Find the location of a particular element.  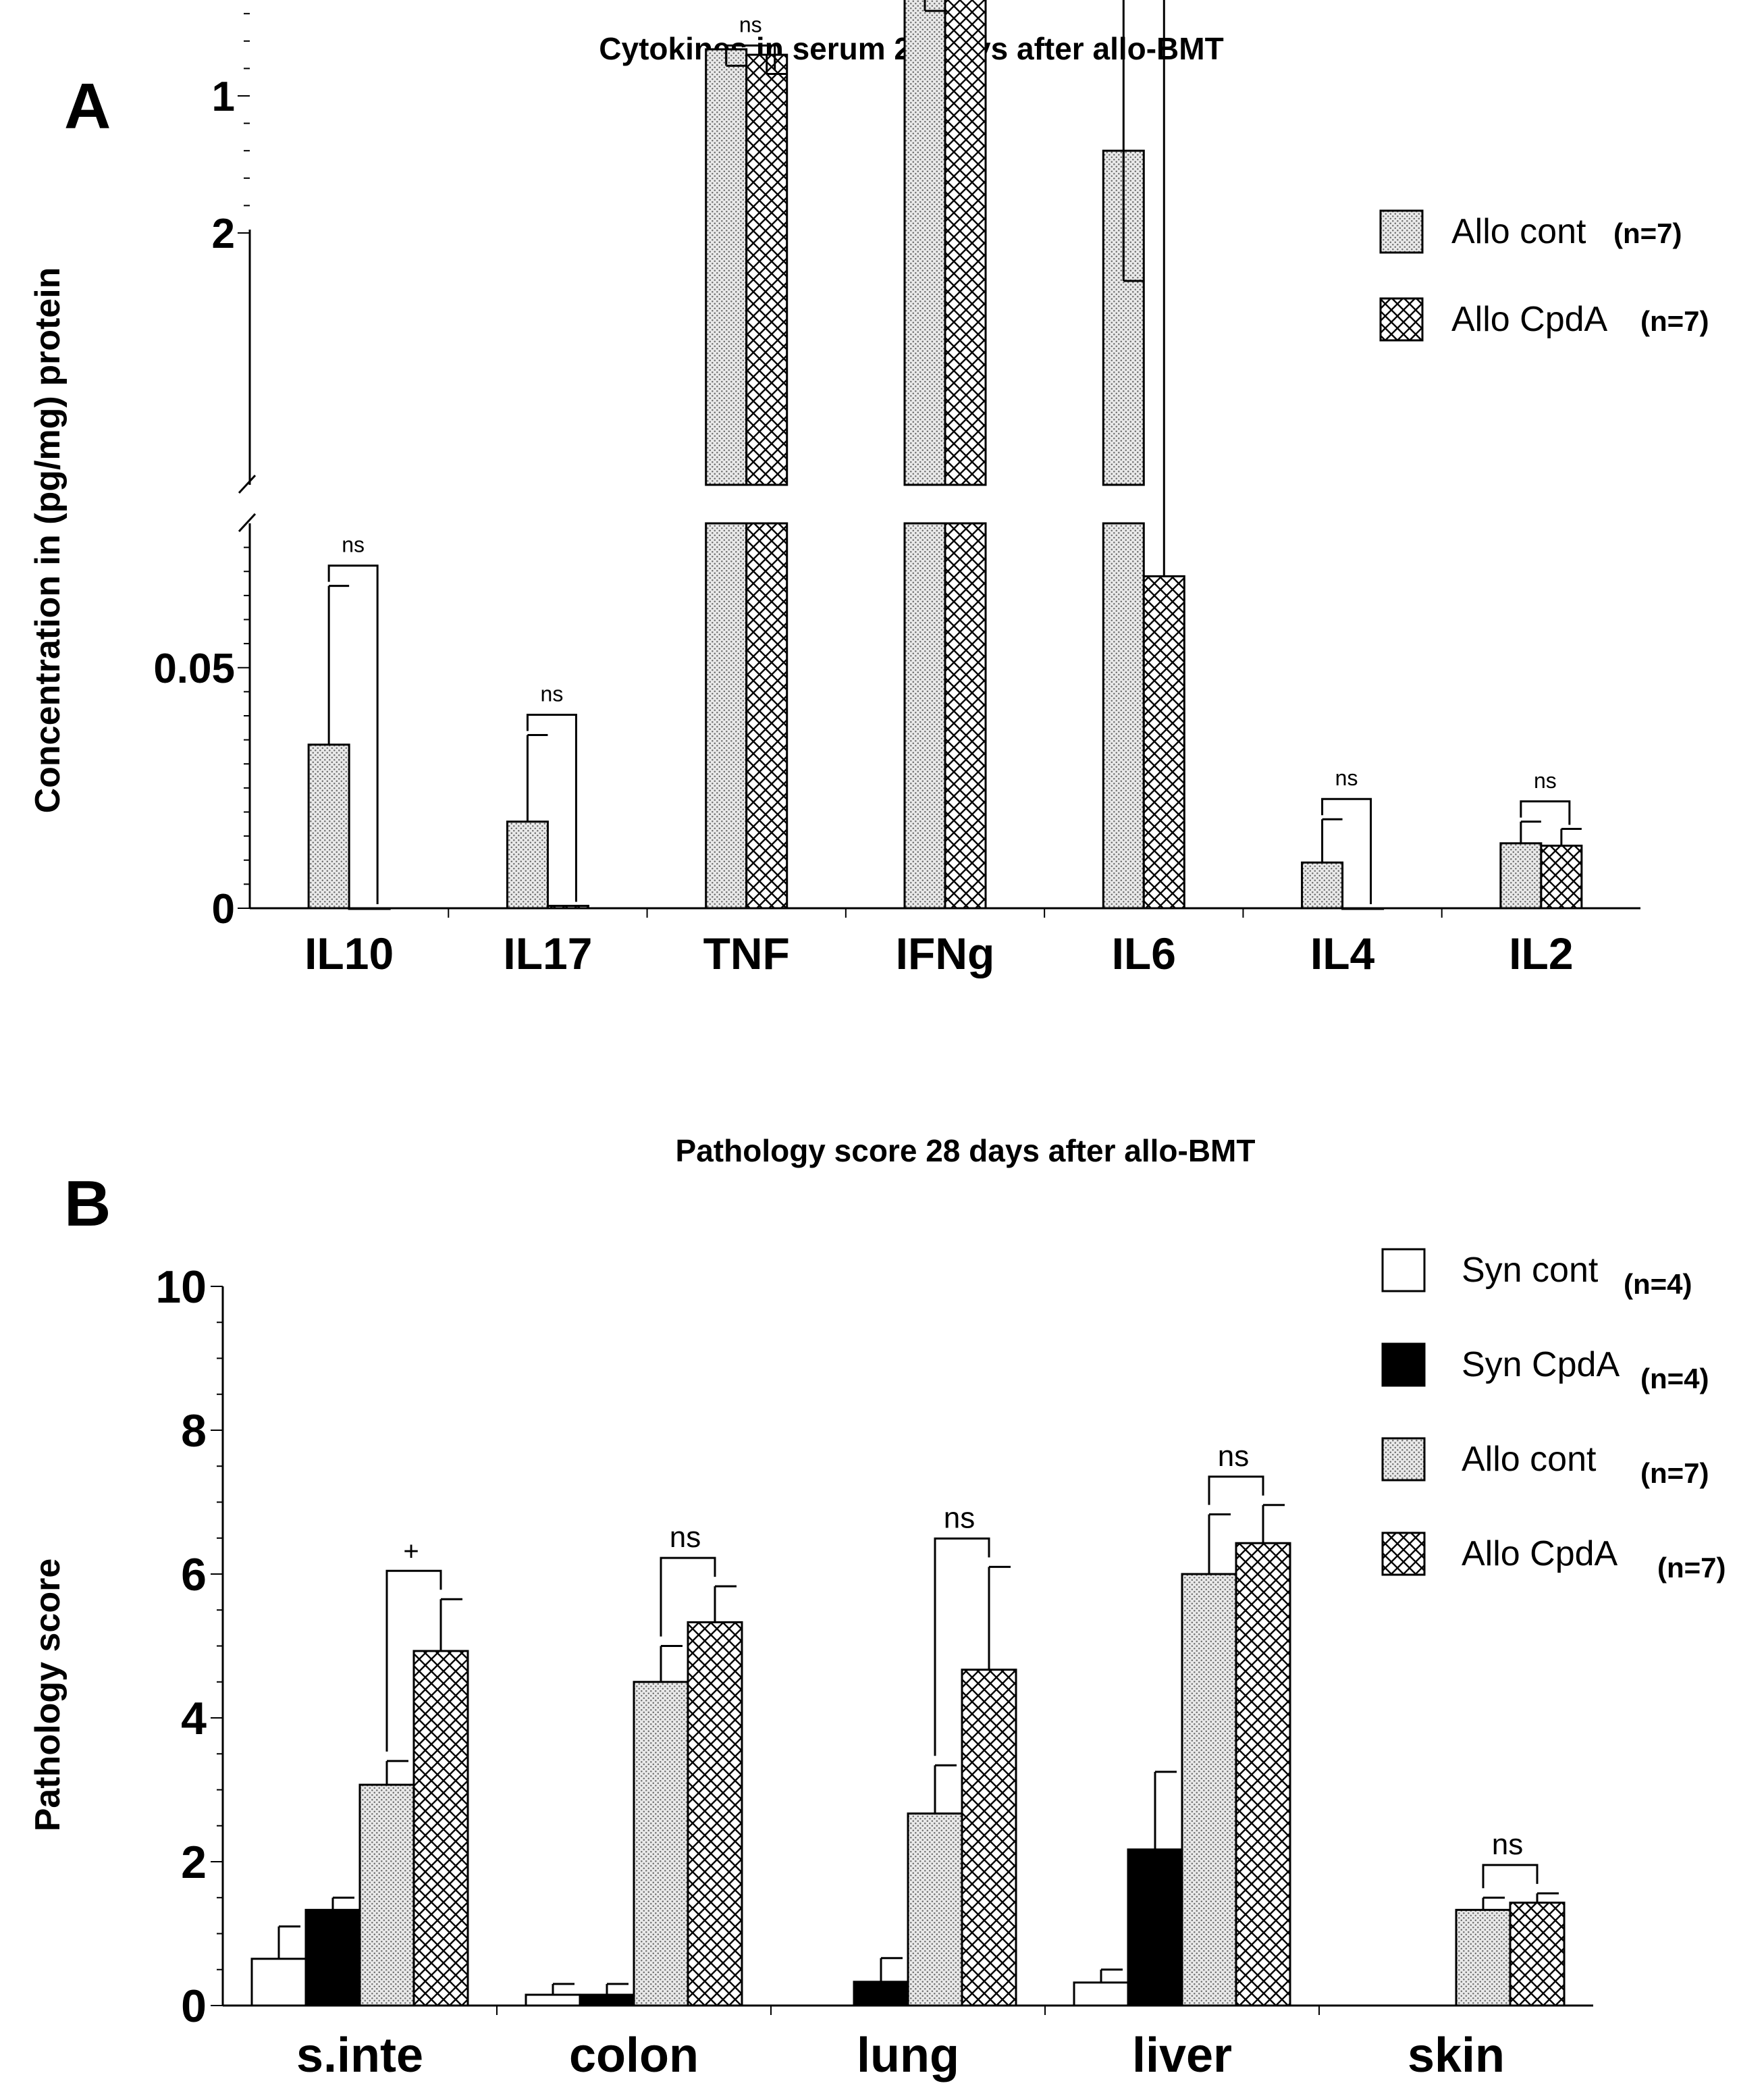

legend-label-syn-cpda: Syn CpdA is located at coordinates (1541, 1364).